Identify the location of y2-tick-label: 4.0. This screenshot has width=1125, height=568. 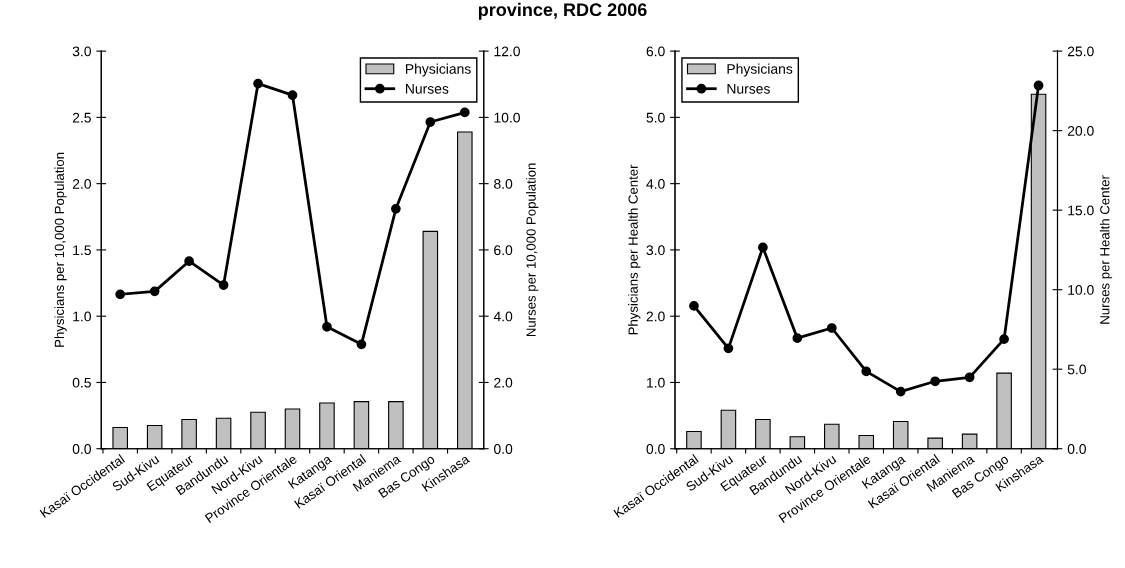
(503, 316).